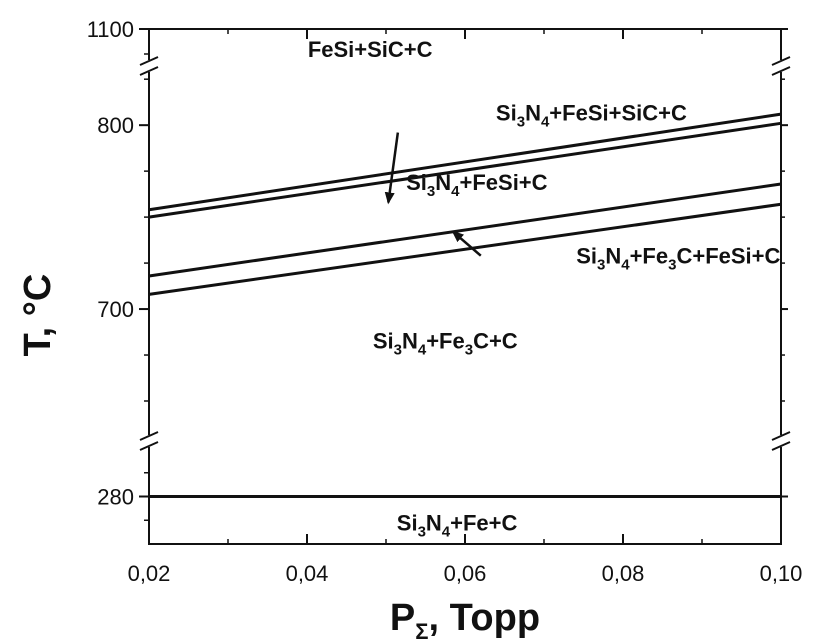 Image resolution: width=815 pixels, height=641 pixels. What do you see at coordinates (38, 315) in the screenshot?
I see `y-axis-title: T, °C` at bounding box center [38, 315].